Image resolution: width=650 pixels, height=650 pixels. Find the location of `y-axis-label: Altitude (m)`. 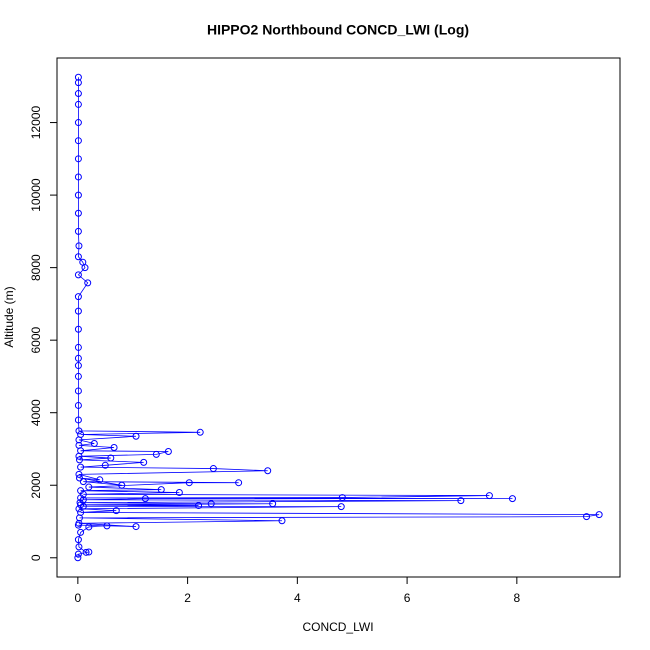

y-axis-label: Altitude (m) is located at coordinates (9, 316).